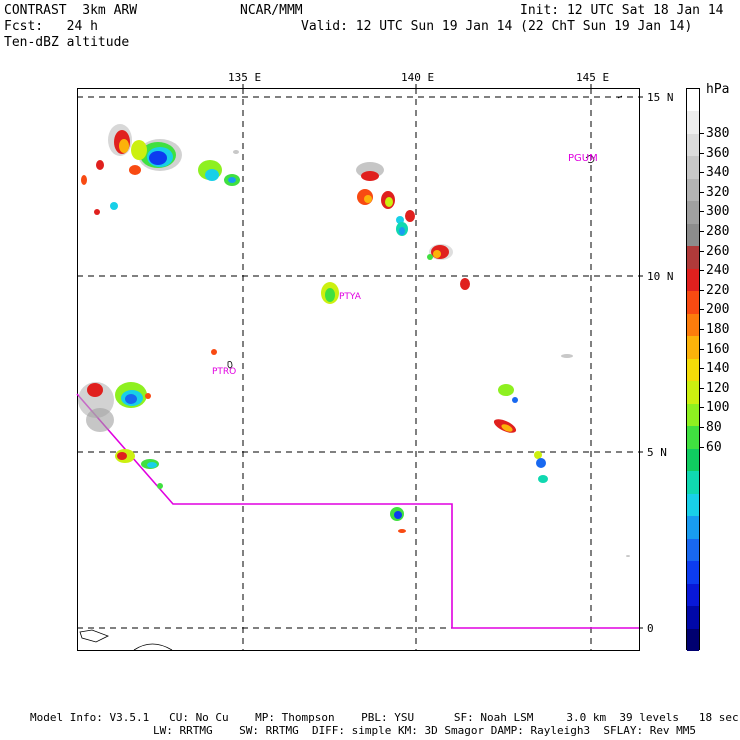 Image resolution: width=740 pixels, height=740 pixels. What do you see at coordinates (51, 26) in the screenshot?
I see `forecast-hour: Fcst: 24 h` at bounding box center [51, 26].